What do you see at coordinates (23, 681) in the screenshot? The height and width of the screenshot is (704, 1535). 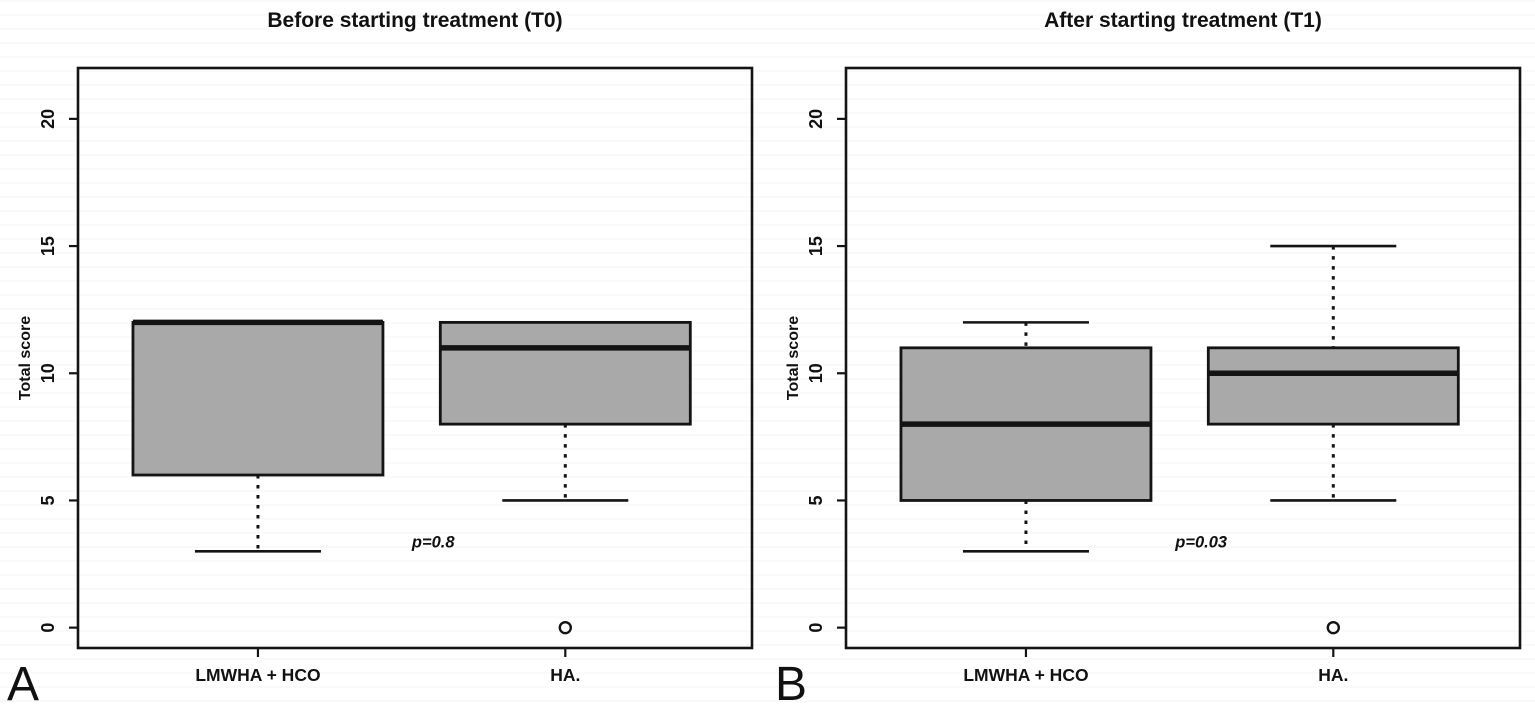 I see `panel-letter: A` at bounding box center [23, 681].